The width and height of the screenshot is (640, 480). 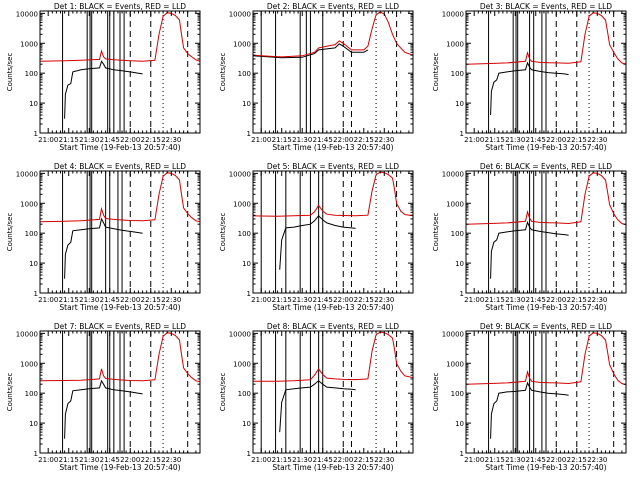 I want to click on panel-title: Det 2: BLACK = Events, RED = LLD, so click(x=333, y=6).